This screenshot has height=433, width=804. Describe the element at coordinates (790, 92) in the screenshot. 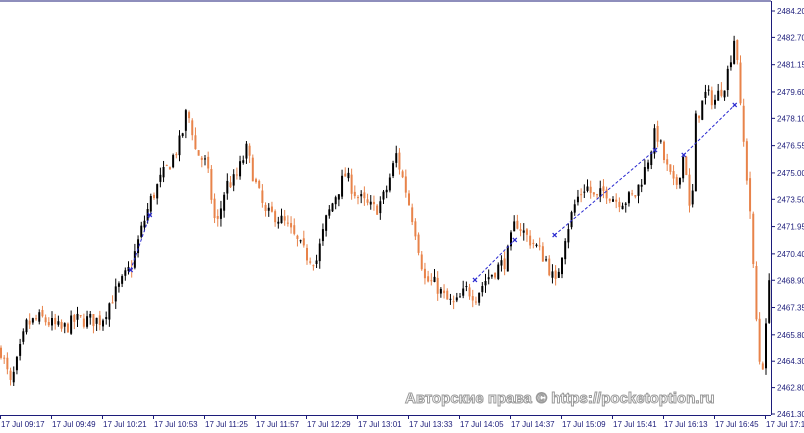

I see `price-label: 2479.60` at that location.